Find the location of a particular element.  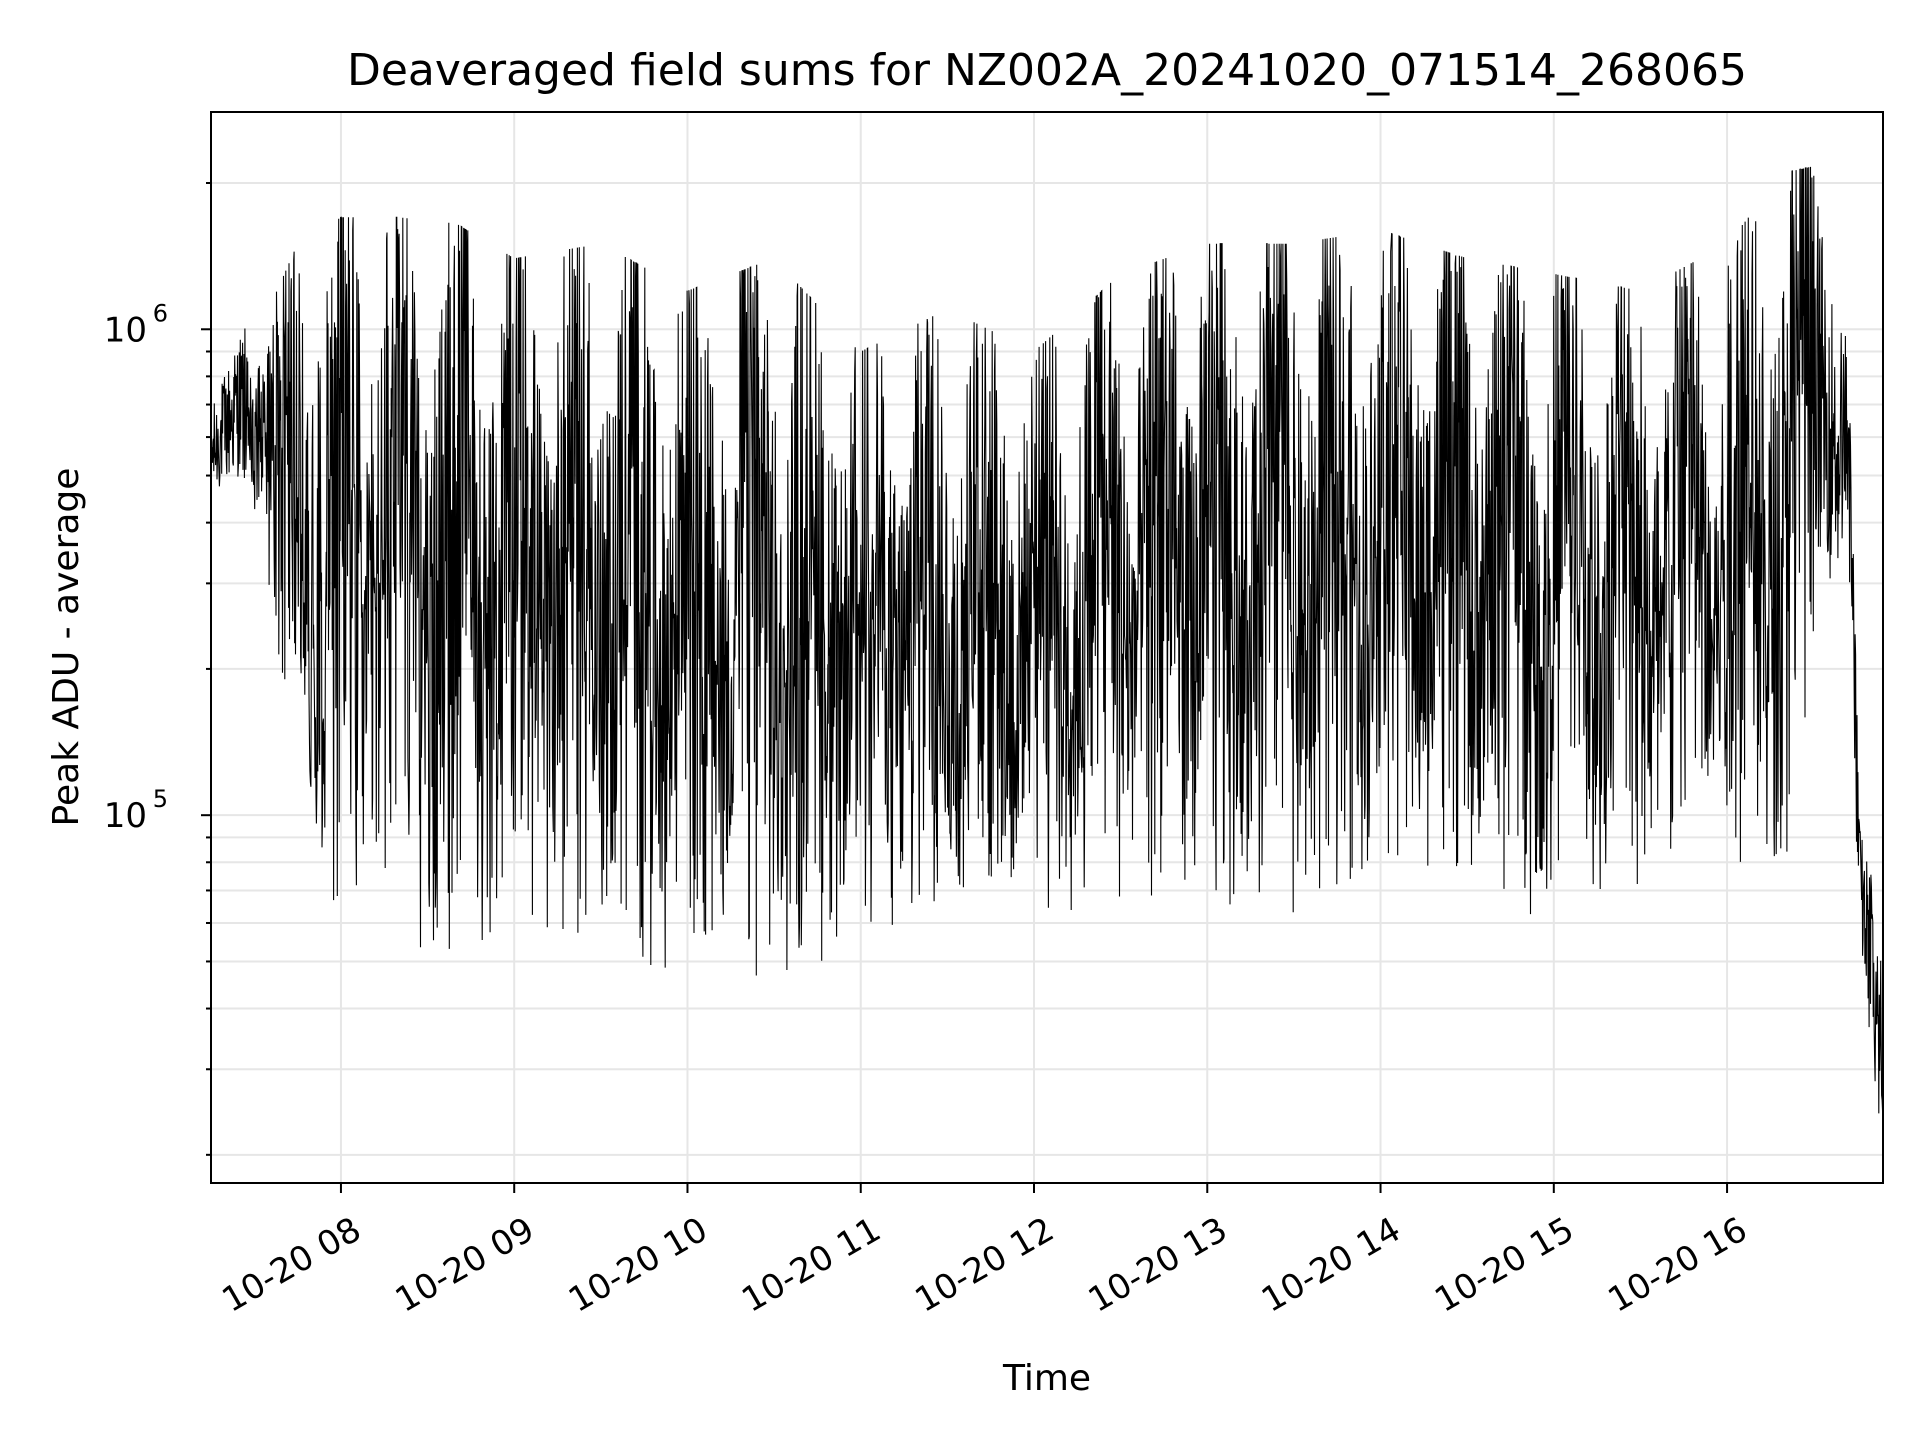

x-tick-label: 10-20 15 is located at coordinates (1504, 1265).